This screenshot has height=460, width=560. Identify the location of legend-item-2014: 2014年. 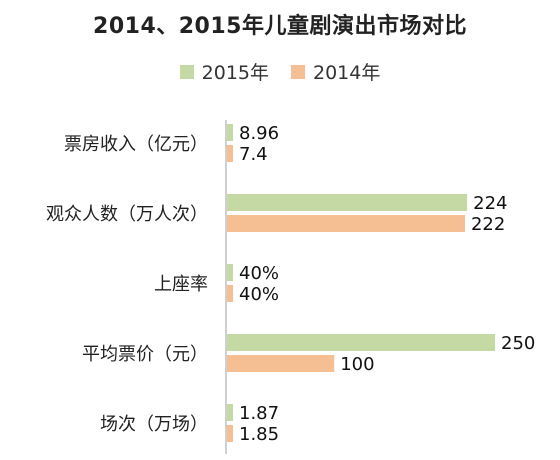
(335, 71).